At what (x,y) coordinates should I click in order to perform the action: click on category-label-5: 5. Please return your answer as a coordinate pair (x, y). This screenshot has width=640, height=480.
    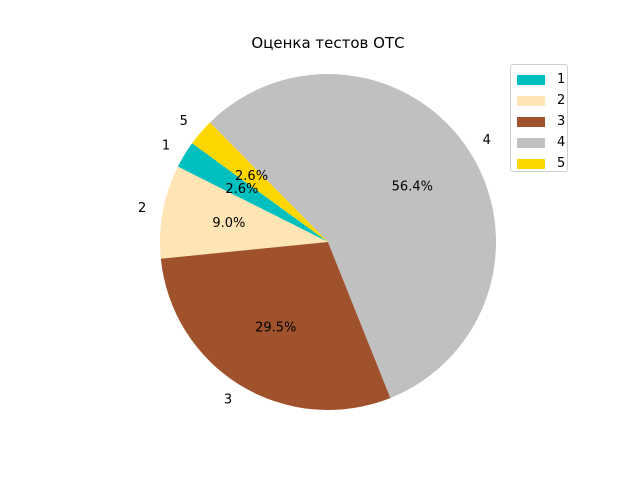
    Looking at the image, I should click on (184, 121).